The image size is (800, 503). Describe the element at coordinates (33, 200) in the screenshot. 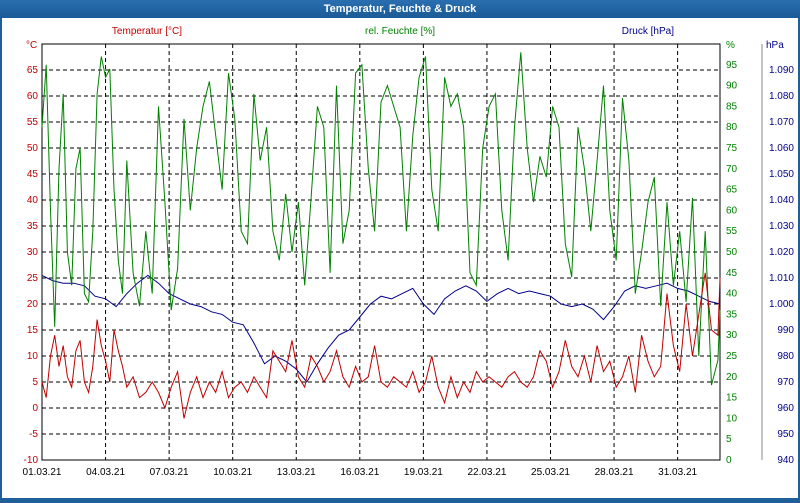

I see `y-tick-label-temperature: 40` at that location.